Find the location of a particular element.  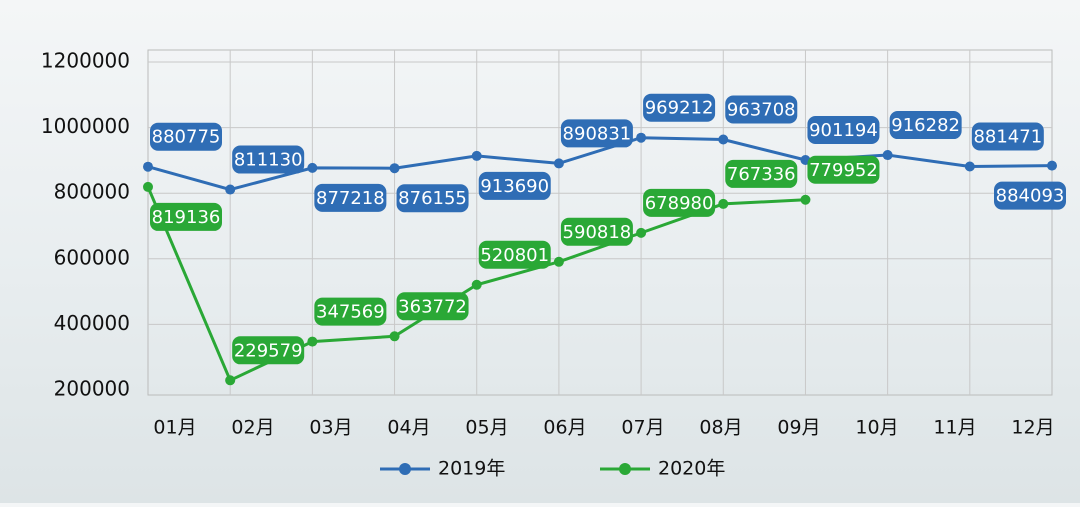

data-label: 881471 is located at coordinates (1007, 136).